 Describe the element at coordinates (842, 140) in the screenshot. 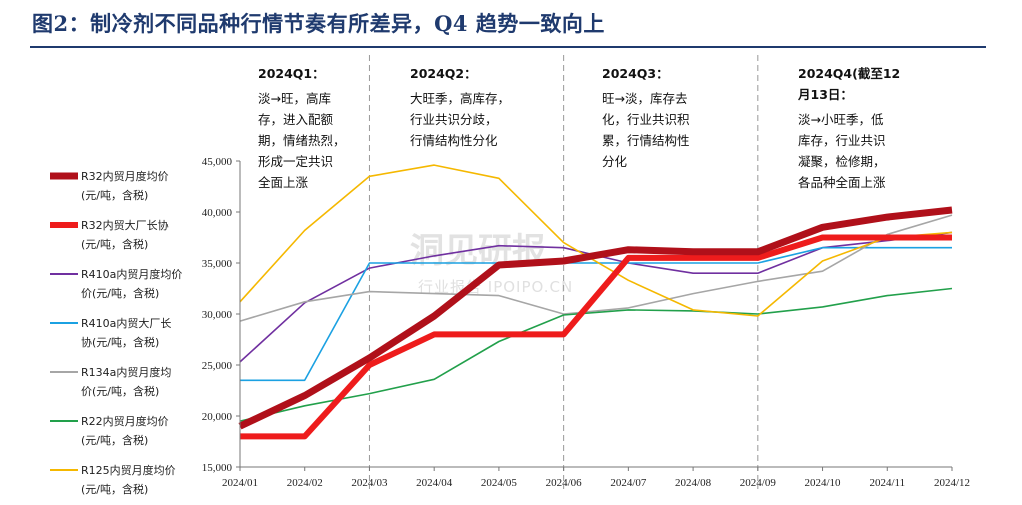

I see `quarter-annotation-text: 库存，行业共识` at that location.